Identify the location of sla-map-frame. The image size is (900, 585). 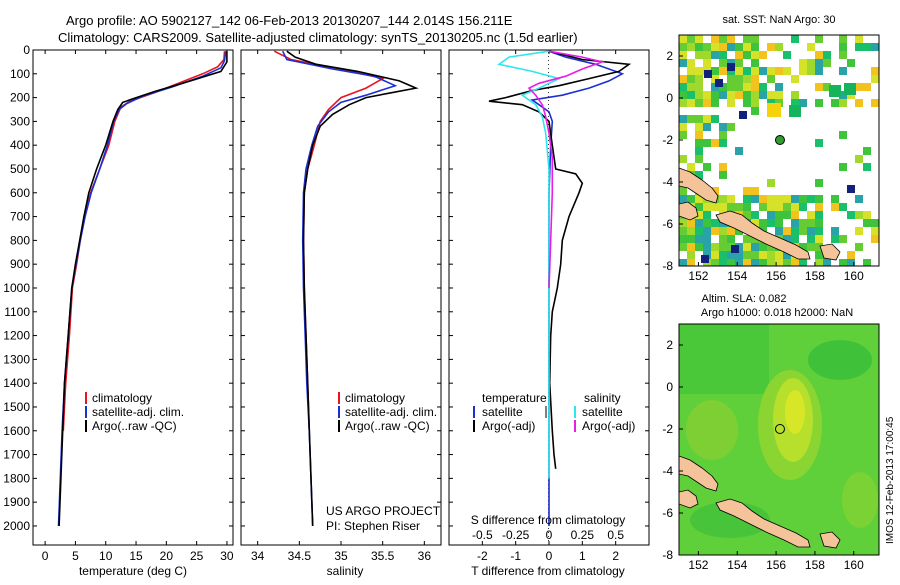
(779, 439).